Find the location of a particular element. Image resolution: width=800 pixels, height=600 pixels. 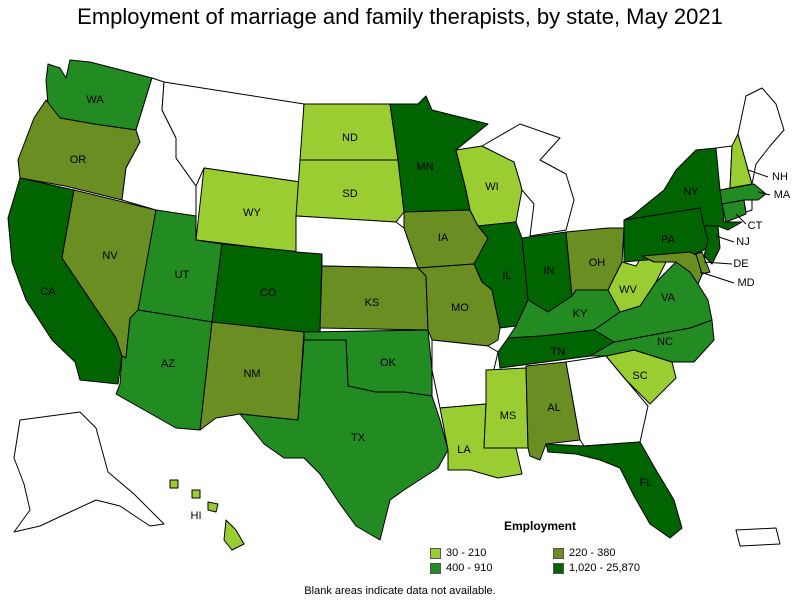

label-tn: TN is located at coordinates (558, 352).